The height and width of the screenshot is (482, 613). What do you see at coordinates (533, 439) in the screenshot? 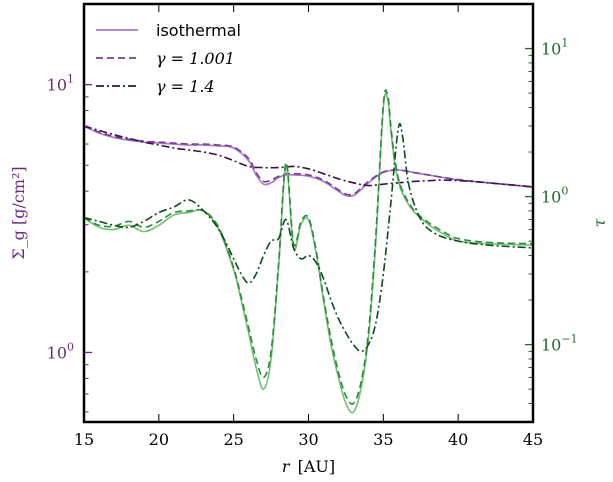
I see `x-tick-label: 45` at bounding box center [533, 439].